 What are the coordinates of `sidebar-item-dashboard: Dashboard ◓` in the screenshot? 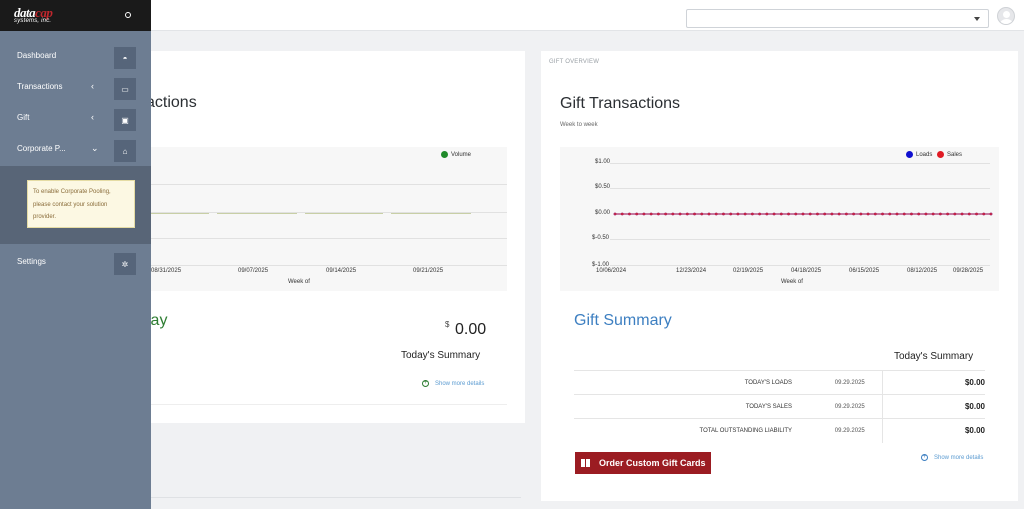 It's located at (75, 57).